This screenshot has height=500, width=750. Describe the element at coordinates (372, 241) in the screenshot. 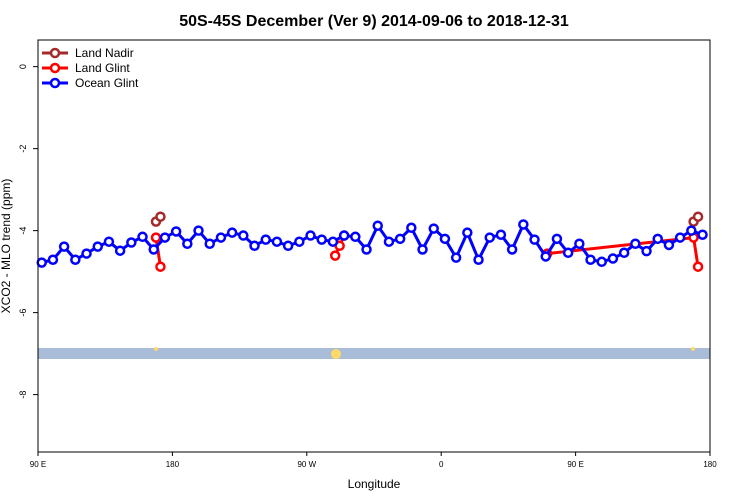

I see `plot-area` at that location.